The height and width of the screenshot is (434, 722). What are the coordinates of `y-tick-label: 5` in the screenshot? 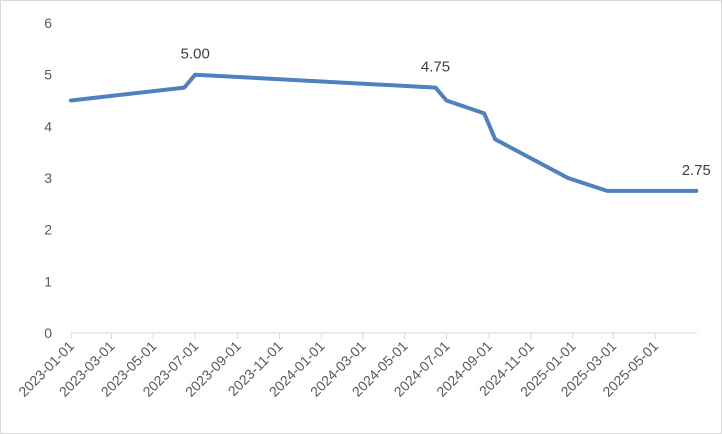 It's located at (48, 75).